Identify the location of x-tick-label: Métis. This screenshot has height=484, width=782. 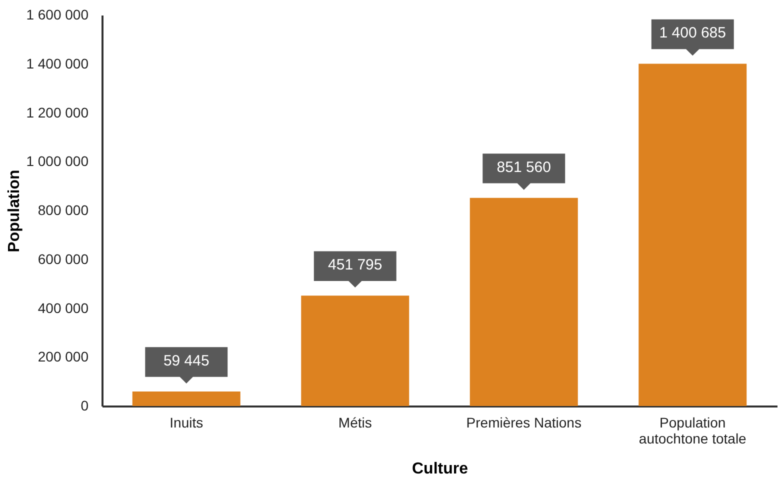
(355, 422).